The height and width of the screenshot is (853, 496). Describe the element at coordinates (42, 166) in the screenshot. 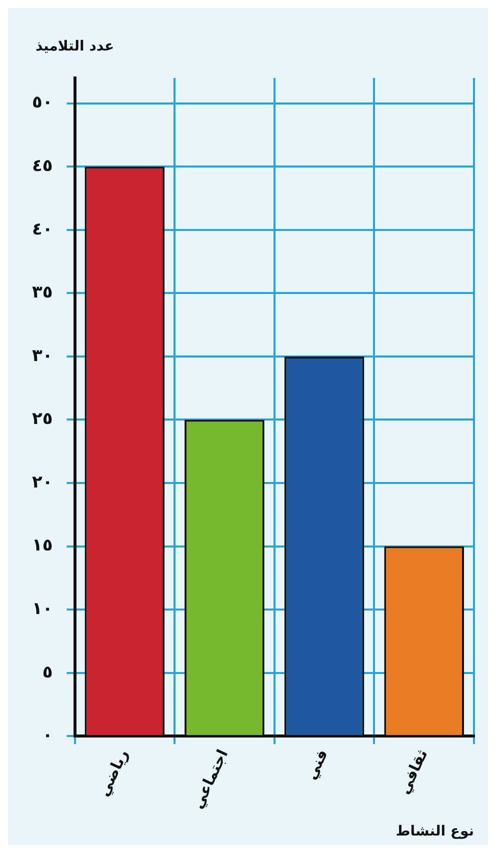

I see `y-tick-label: ٤٥` at that location.